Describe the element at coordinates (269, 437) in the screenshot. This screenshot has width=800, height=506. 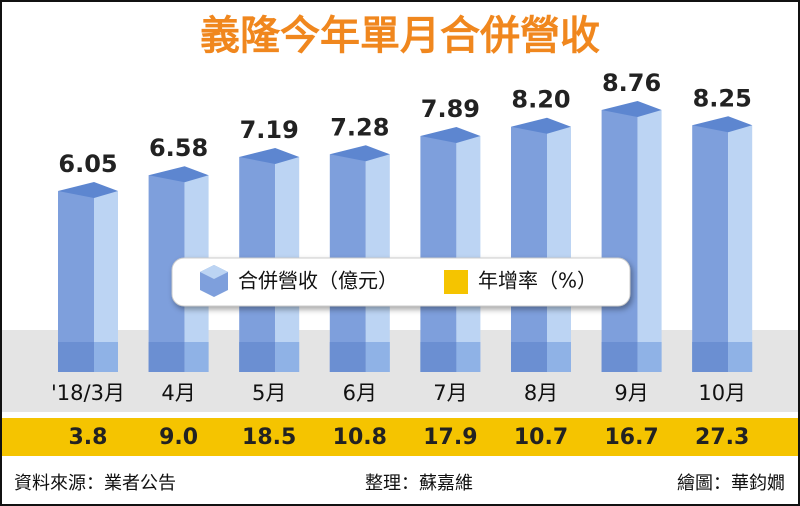
I see `growth-label: 18.5` at that location.